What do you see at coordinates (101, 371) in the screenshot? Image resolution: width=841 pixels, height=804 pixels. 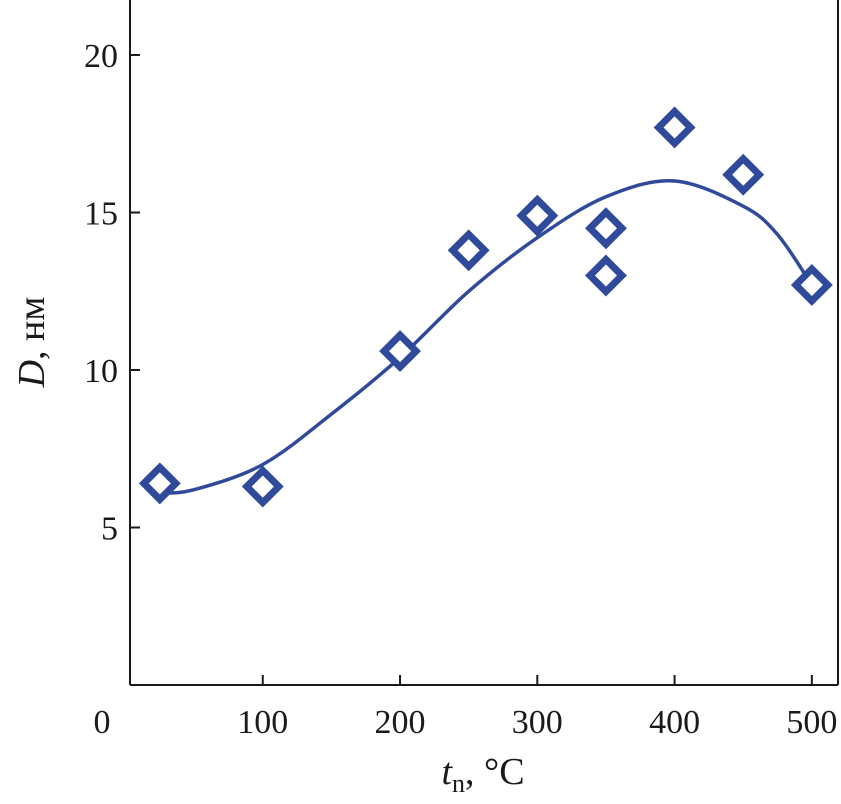 I see `y-tick-label: 10` at bounding box center [101, 371].